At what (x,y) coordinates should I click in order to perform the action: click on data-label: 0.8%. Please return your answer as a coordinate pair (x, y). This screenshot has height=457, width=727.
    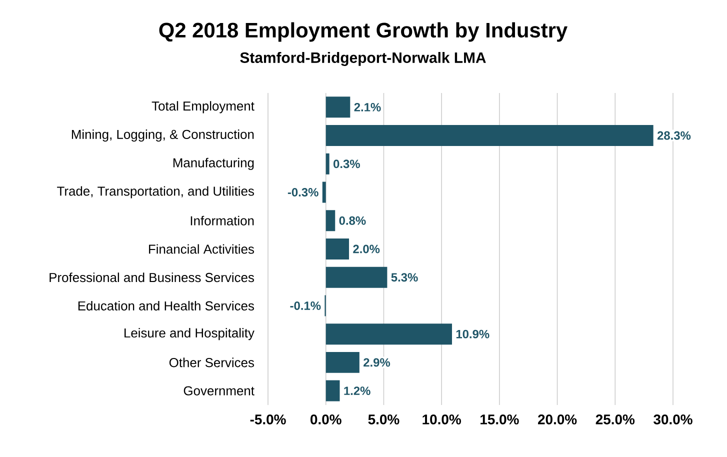
    Looking at the image, I should click on (352, 220).